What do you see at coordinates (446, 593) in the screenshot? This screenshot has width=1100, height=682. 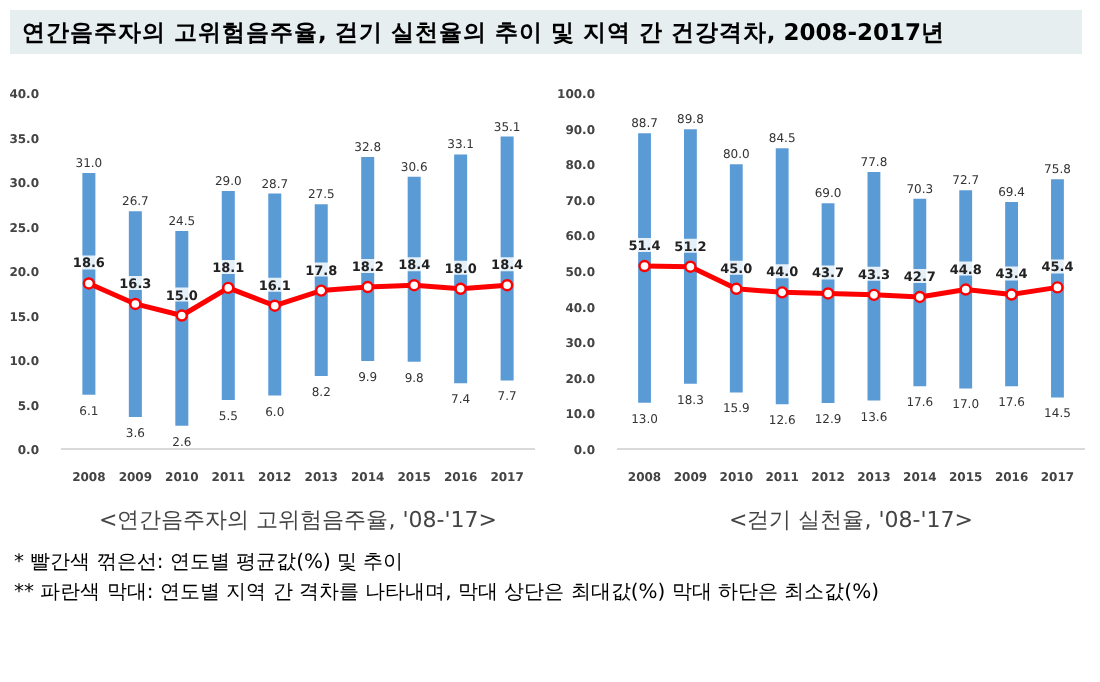 I see `text: ** 파란색 막대: 연도별 지역 간 격차를 나타내며, 막대 상단은 최대값(%) 막대 하단은 최소값(%)` at bounding box center [446, 593].